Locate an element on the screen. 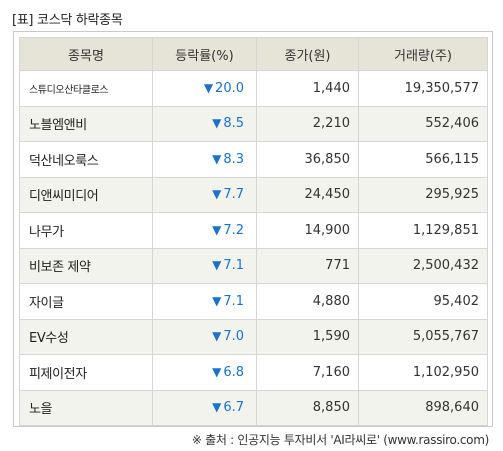 This screenshot has height=451, width=503. stock-name: 덕산네오룩스 is located at coordinates (86, 159).